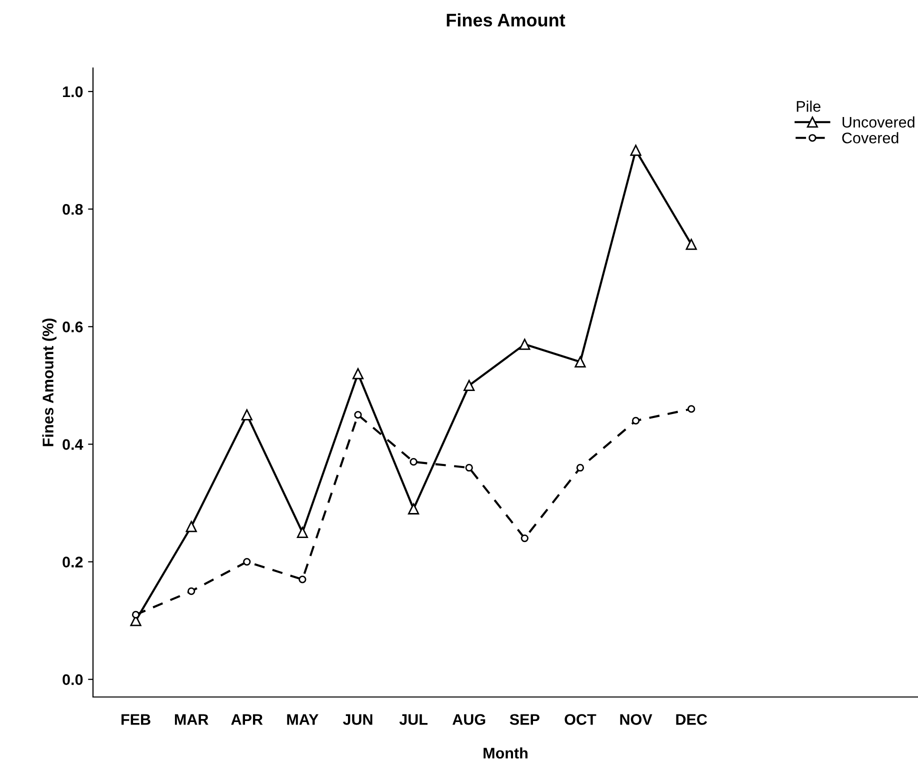  Describe the element at coordinates (49, 382) in the screenshot. I see `y-axis-title: Fines Amount (%)` at that location.